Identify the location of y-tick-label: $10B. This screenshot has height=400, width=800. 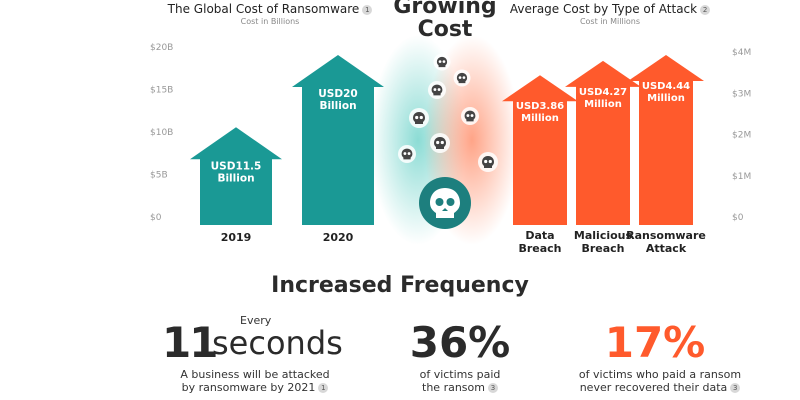
(161, 133).